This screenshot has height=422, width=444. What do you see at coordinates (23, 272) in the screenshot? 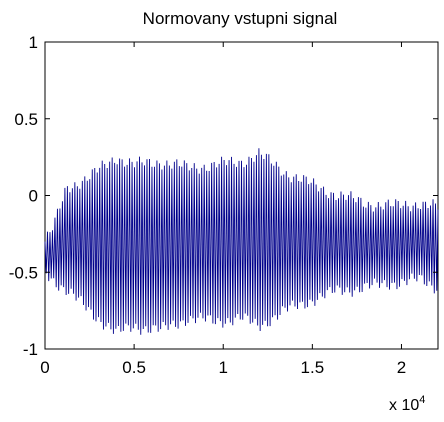
I see `y-tick-label: -0.5` at bounding box center [23, 272].